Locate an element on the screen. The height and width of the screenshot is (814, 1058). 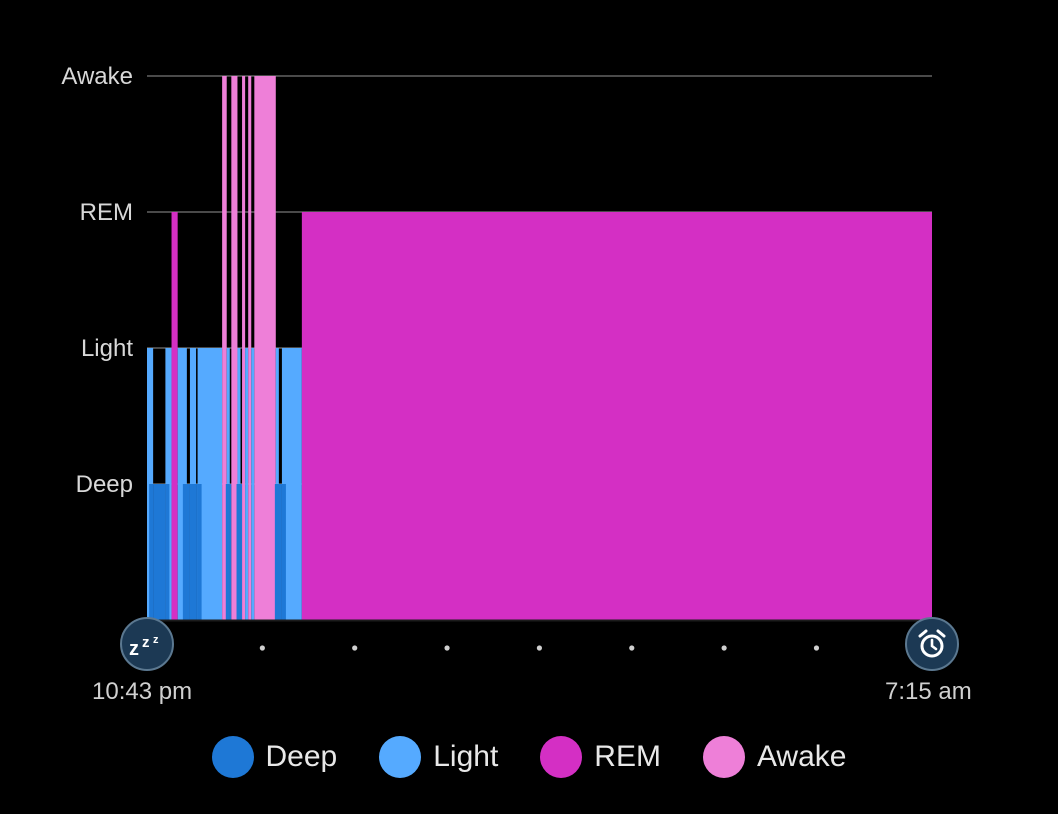
legend-swatch-awake is located at coordinates (723, 757).